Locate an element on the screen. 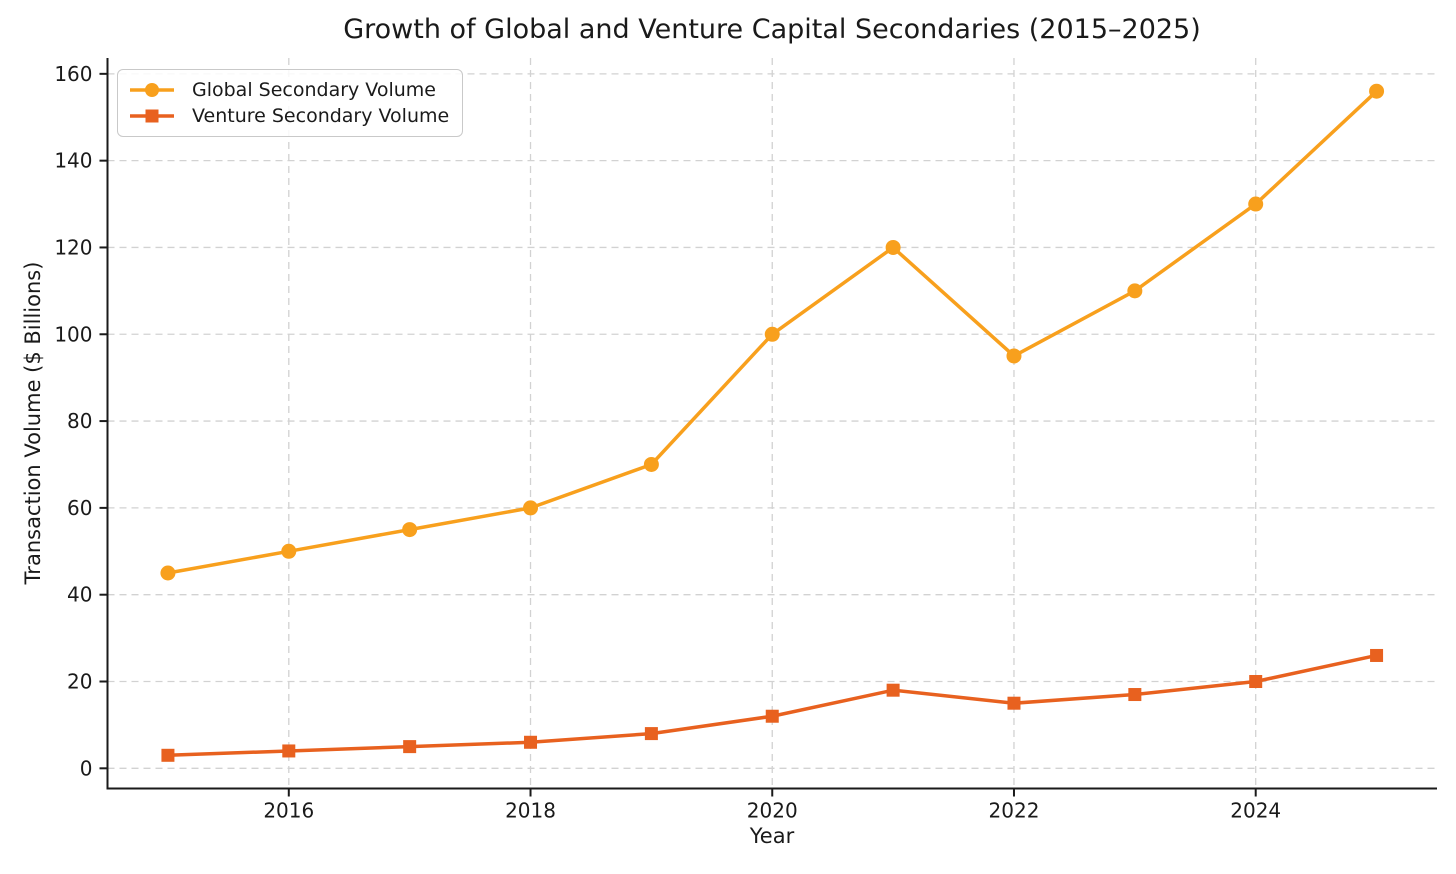  x-tick-label-2018: 2018 is located at coordinates (530, 811).